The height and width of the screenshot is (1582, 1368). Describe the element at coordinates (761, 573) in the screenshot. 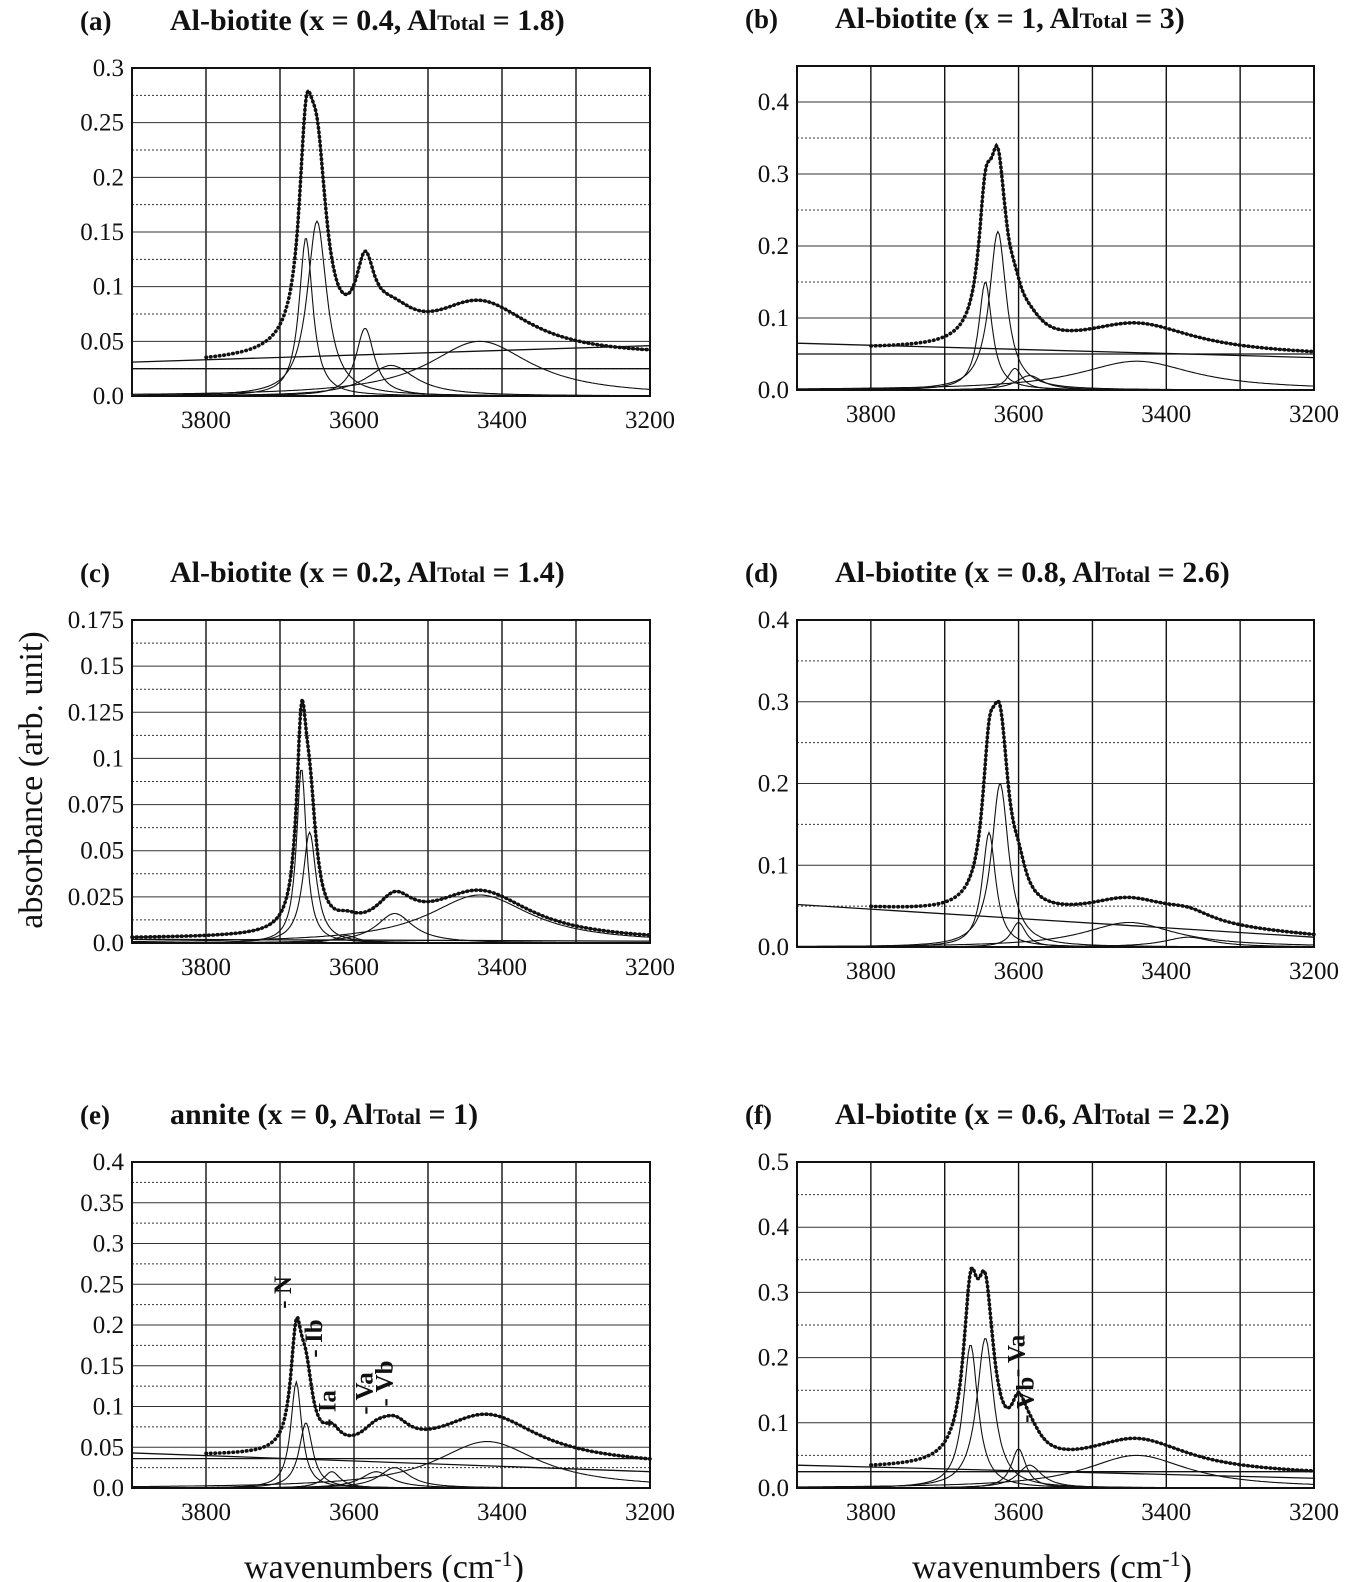

I see `panel-letter: (d)` at that location.